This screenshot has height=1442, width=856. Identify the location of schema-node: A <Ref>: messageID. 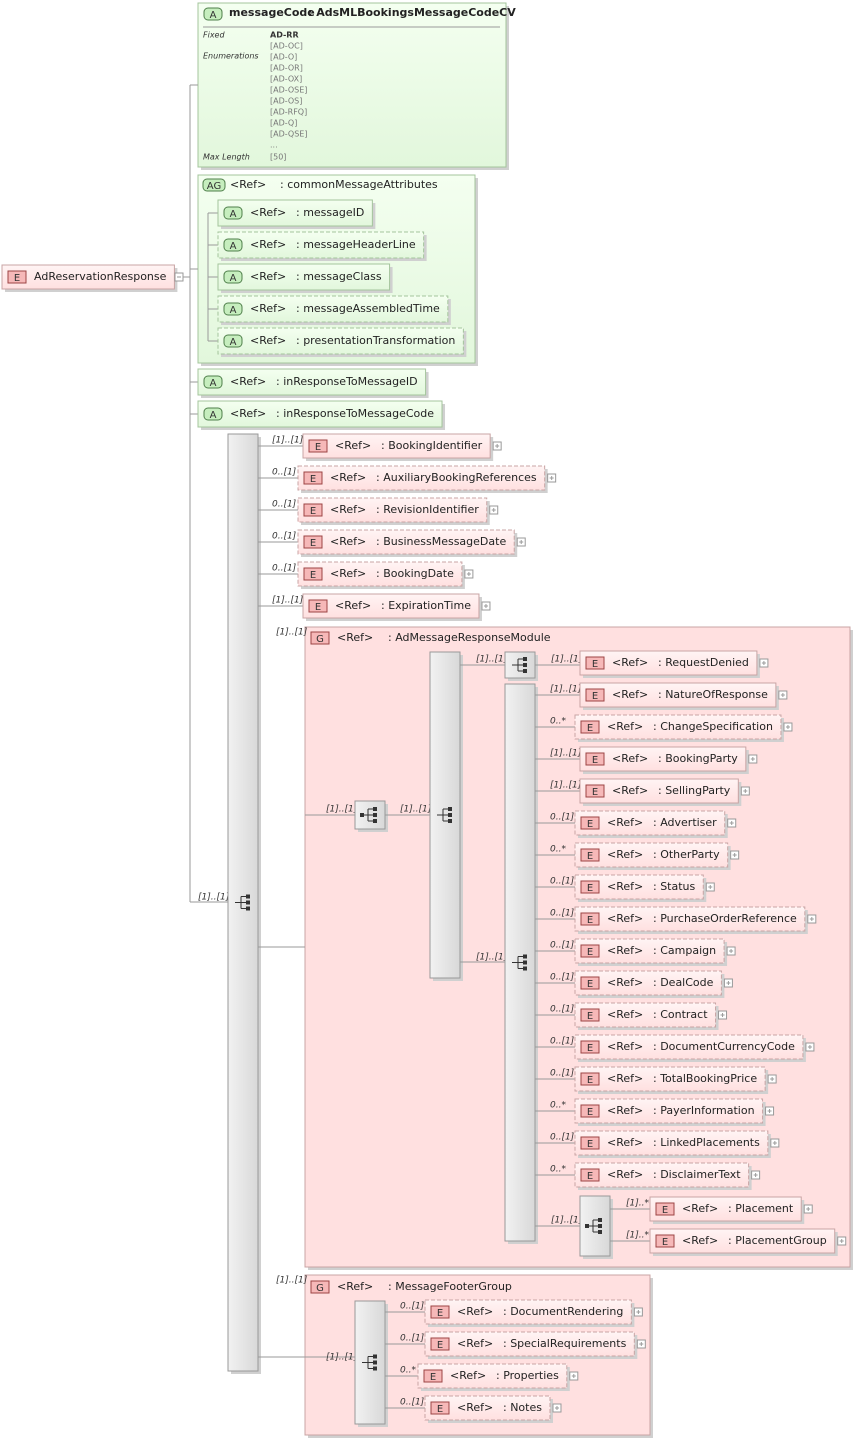
(296, 214).